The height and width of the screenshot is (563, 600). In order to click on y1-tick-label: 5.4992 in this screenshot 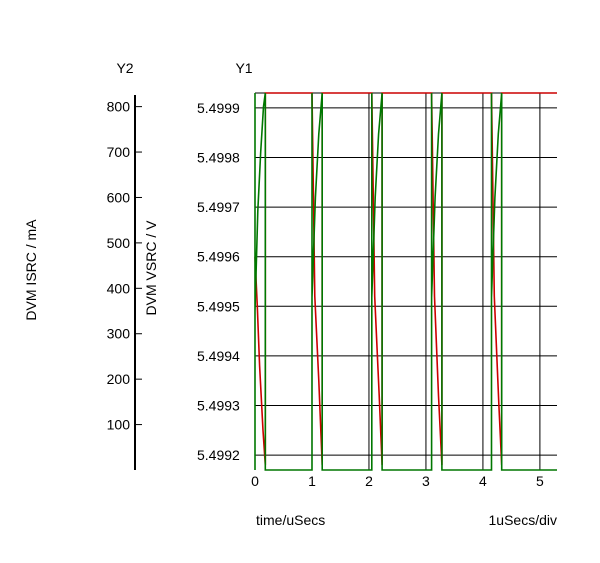, I will do `click(218, 455)`.